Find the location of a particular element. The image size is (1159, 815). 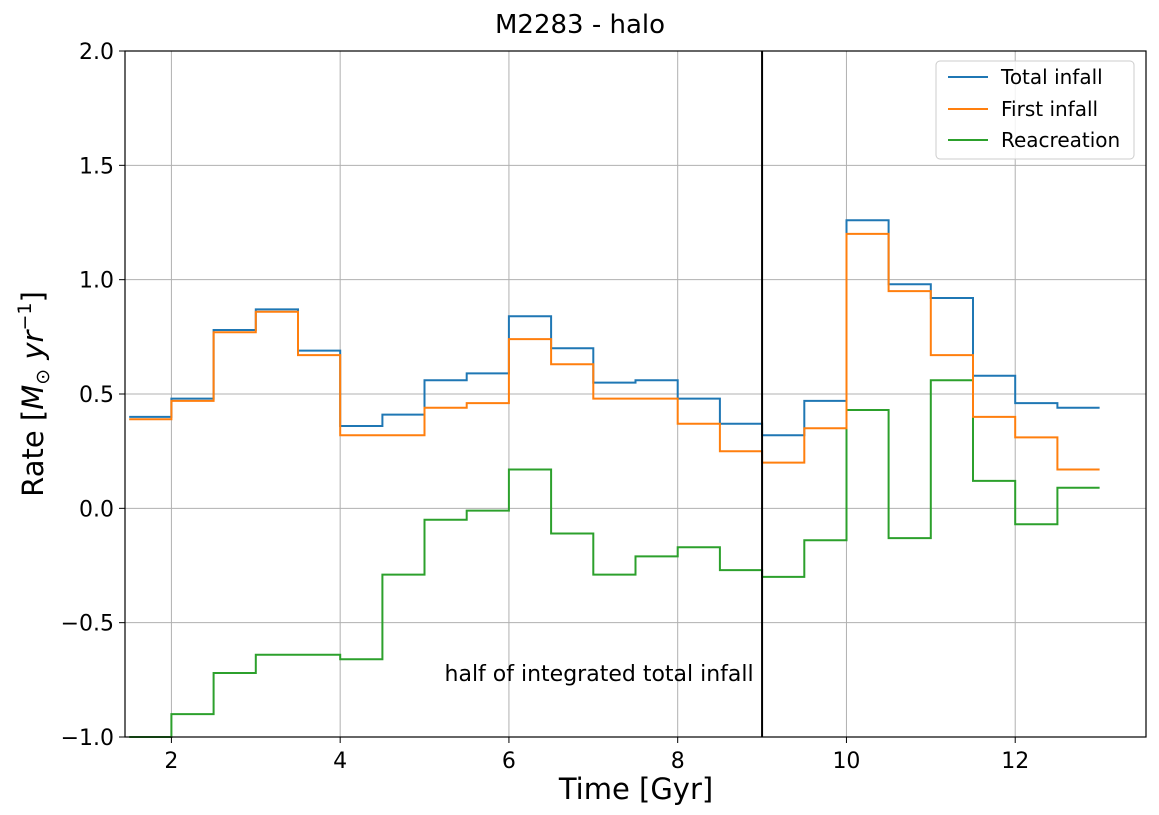

y-axis-title-symbol: M is located at coordinates (33, 397).